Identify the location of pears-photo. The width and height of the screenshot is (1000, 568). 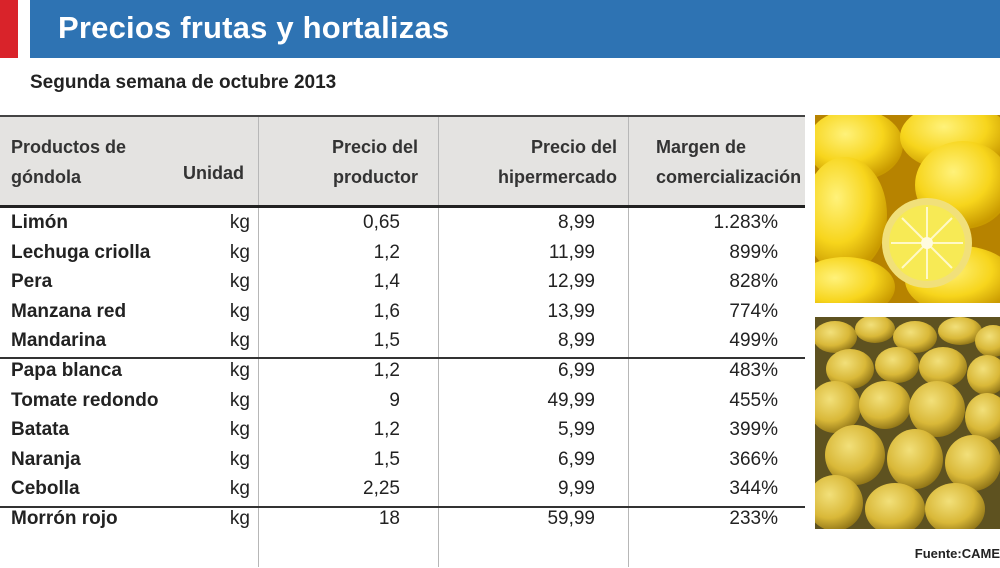
(907, 423).